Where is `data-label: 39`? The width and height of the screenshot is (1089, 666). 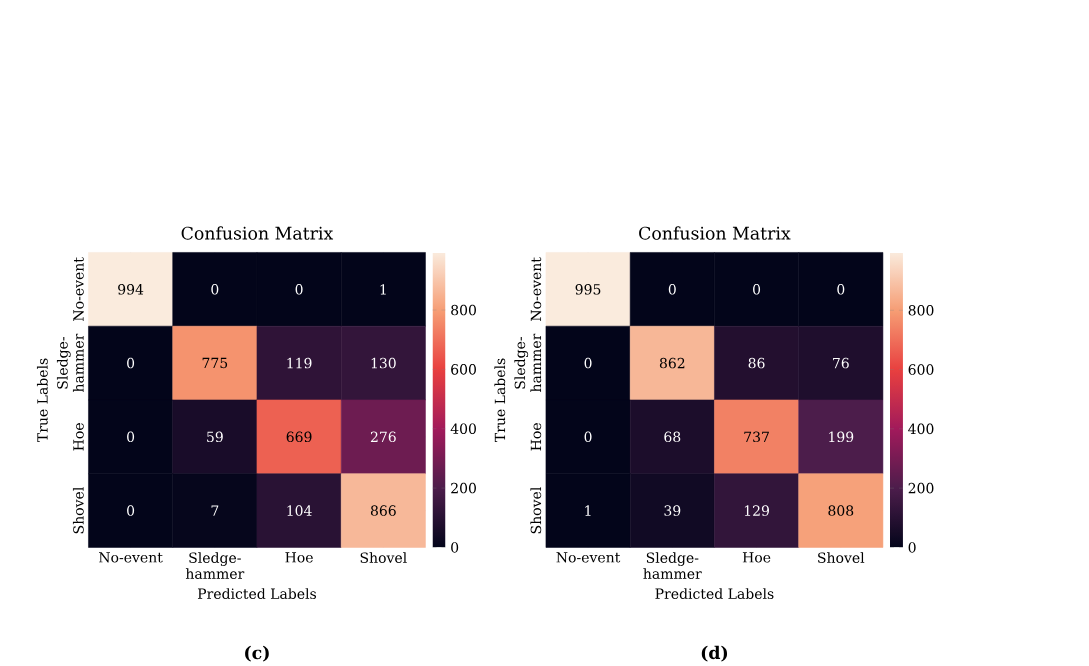
data-label: 39 is located at coordinates (672, 510).